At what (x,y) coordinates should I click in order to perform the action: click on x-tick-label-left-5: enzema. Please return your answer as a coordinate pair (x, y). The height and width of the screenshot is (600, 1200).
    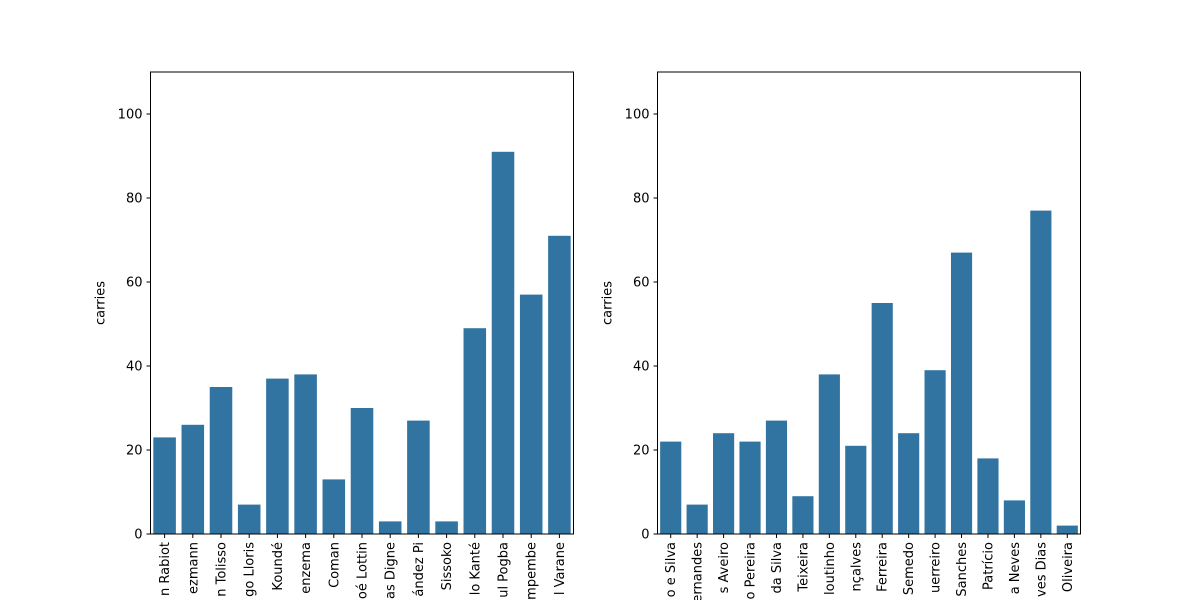
    Looking at the image, I should click on (306, 568).